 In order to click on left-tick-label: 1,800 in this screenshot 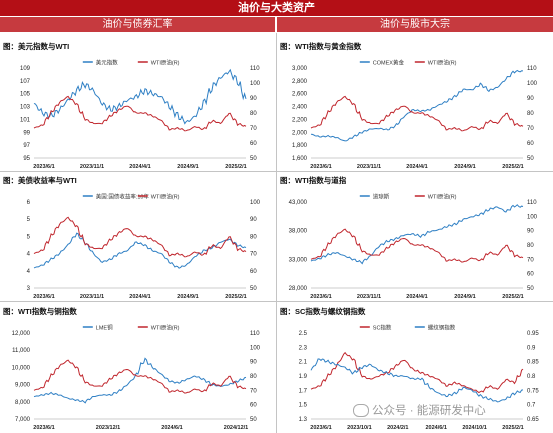, I will do `click(300, 146)`.